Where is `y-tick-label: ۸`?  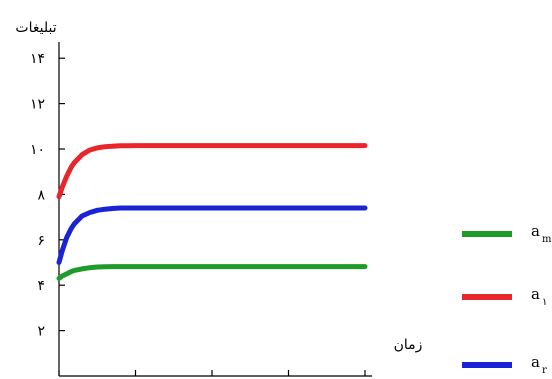
y-tick-label: ۸ is located at coordinates (41, 195).